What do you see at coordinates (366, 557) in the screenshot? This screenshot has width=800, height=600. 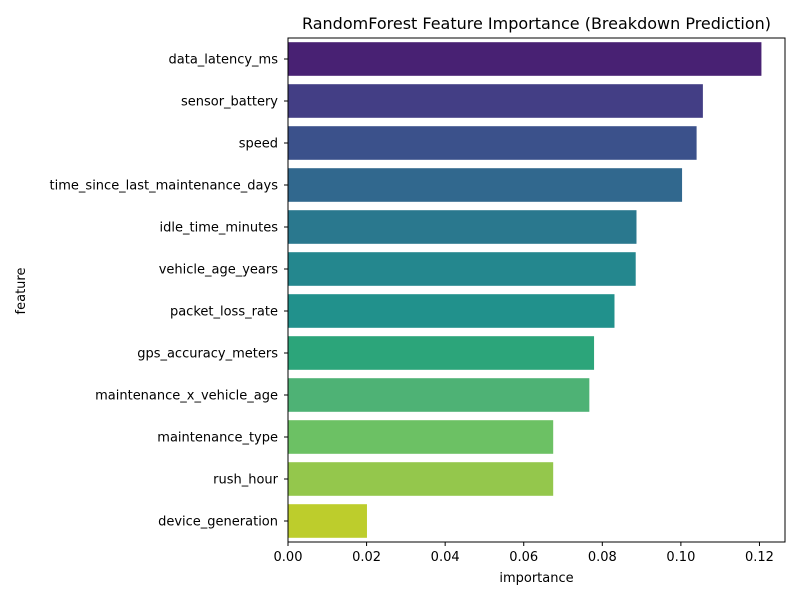 I see `x-tick-label: 0.02` at bounding box center [366, 557].